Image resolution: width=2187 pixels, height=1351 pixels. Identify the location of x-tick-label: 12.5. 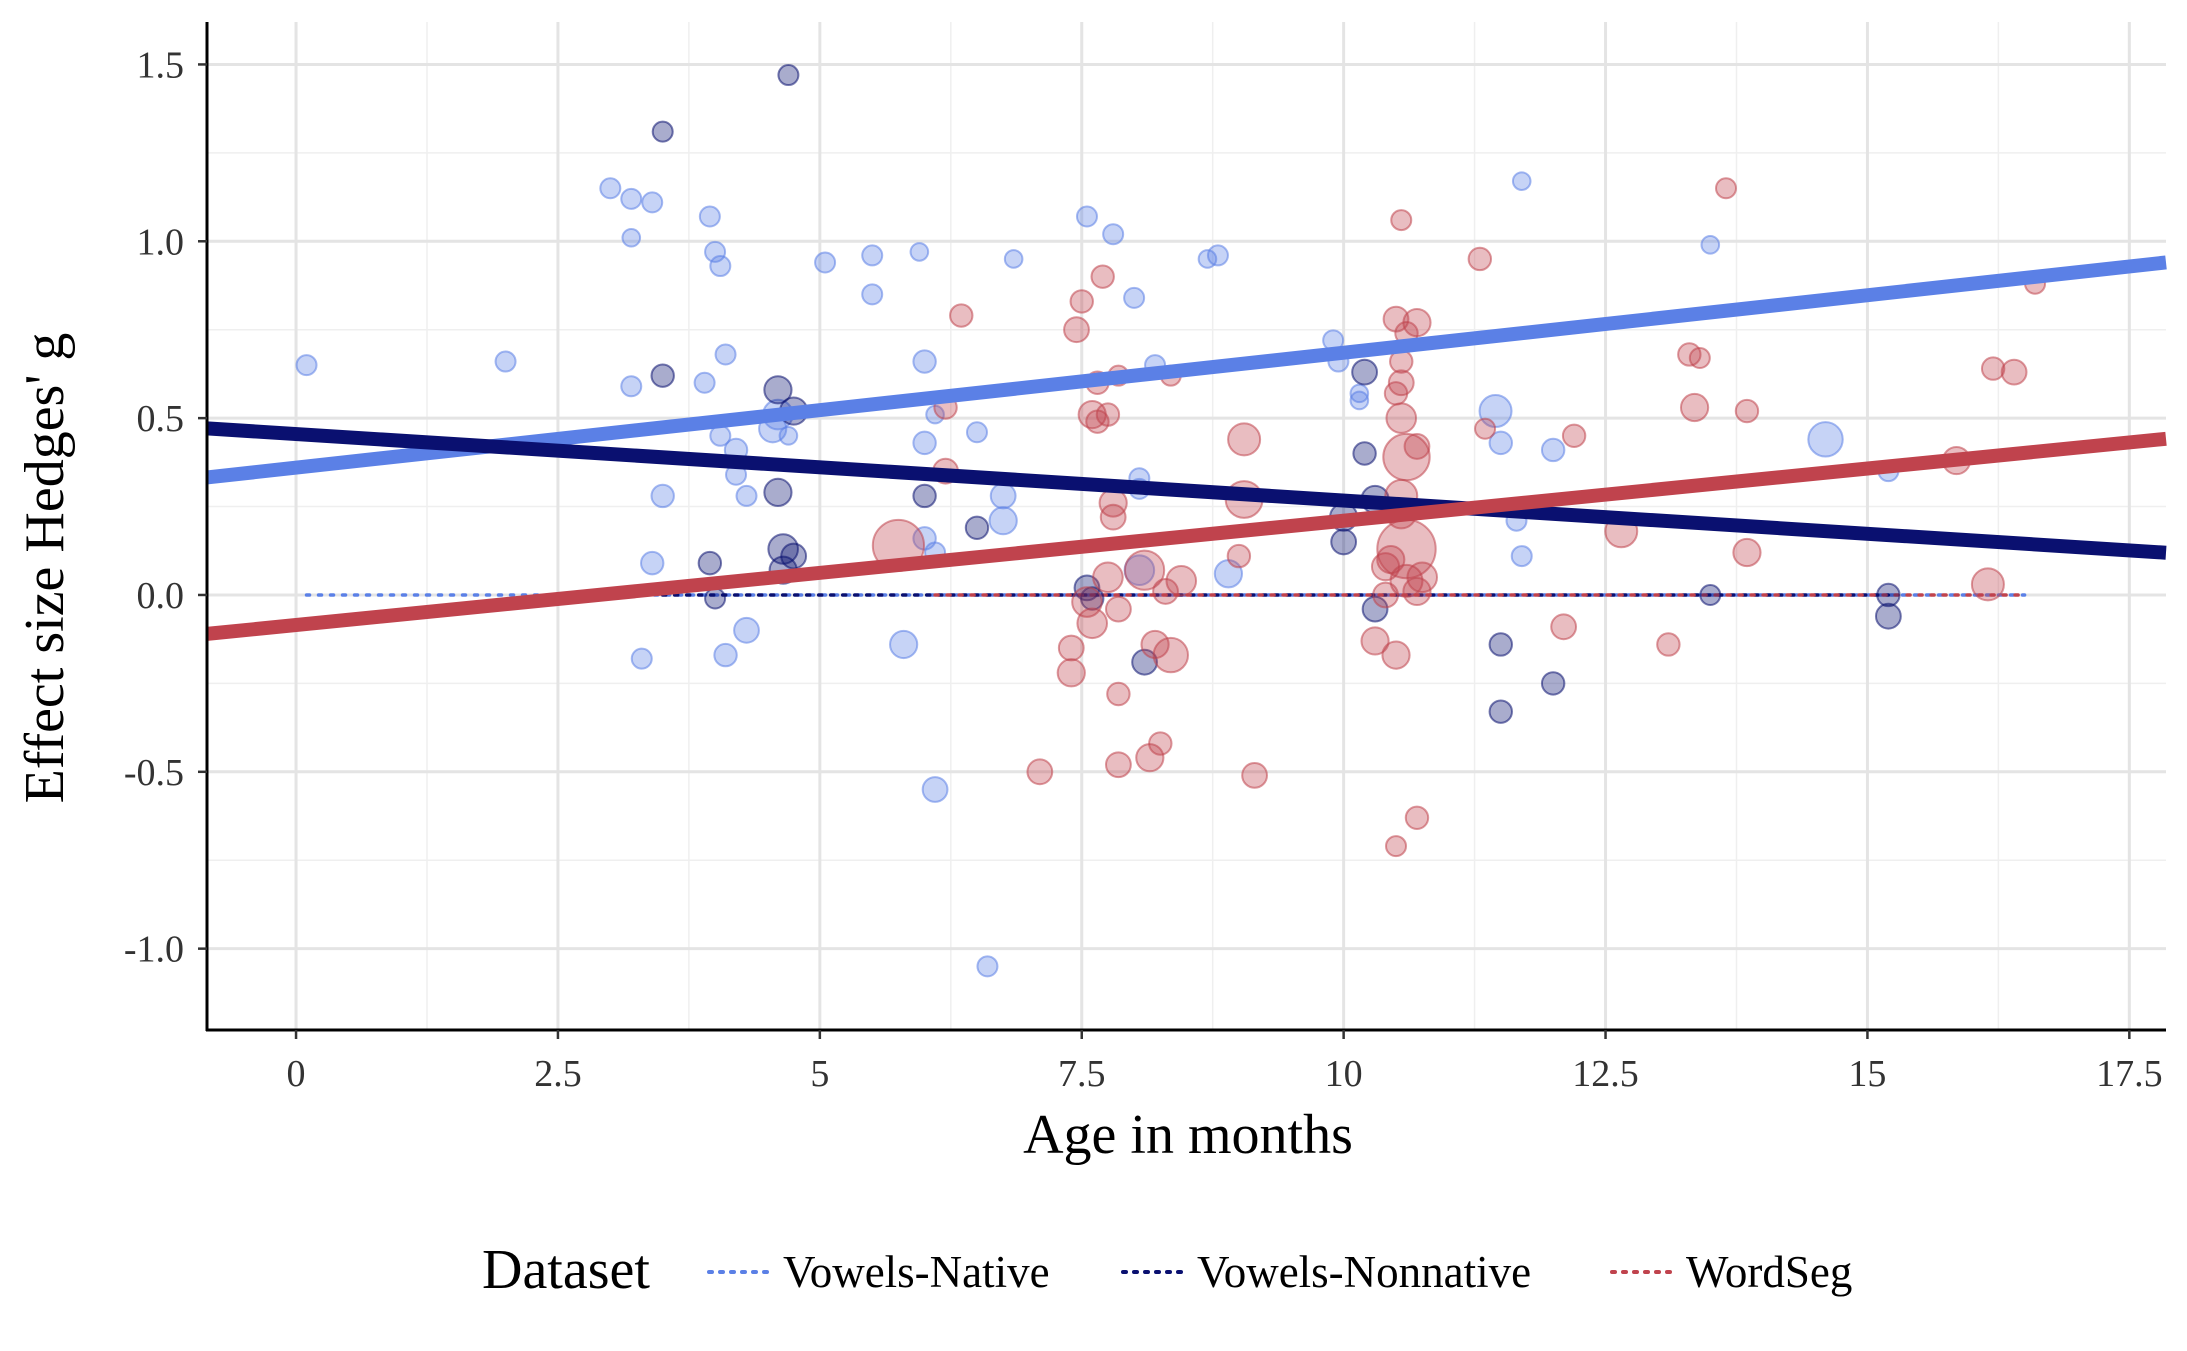
(1605, 1074).